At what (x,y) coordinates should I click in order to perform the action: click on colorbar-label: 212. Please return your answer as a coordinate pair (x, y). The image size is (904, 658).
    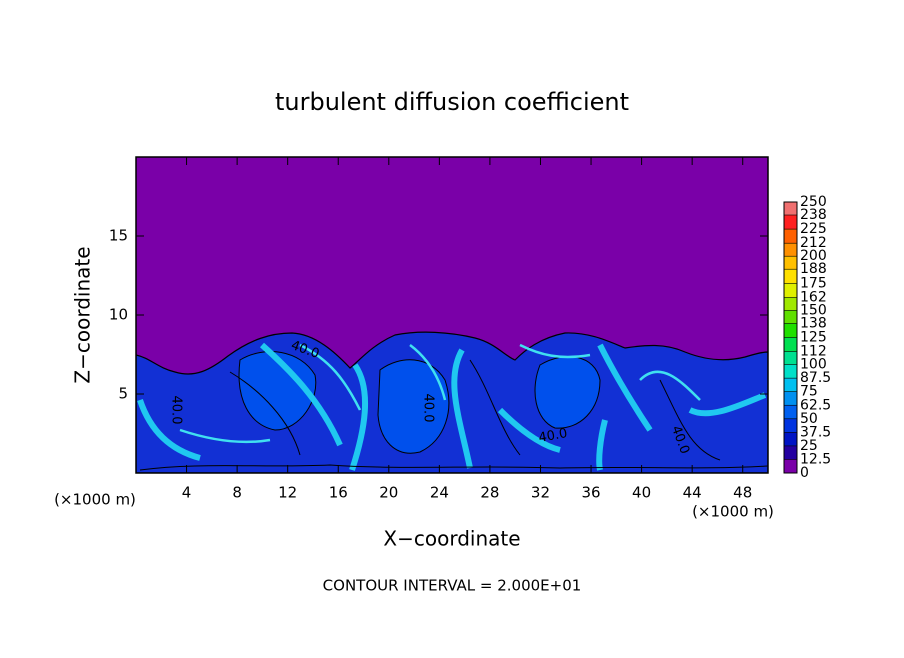
    Looking at the image, I should click on (813, 243).